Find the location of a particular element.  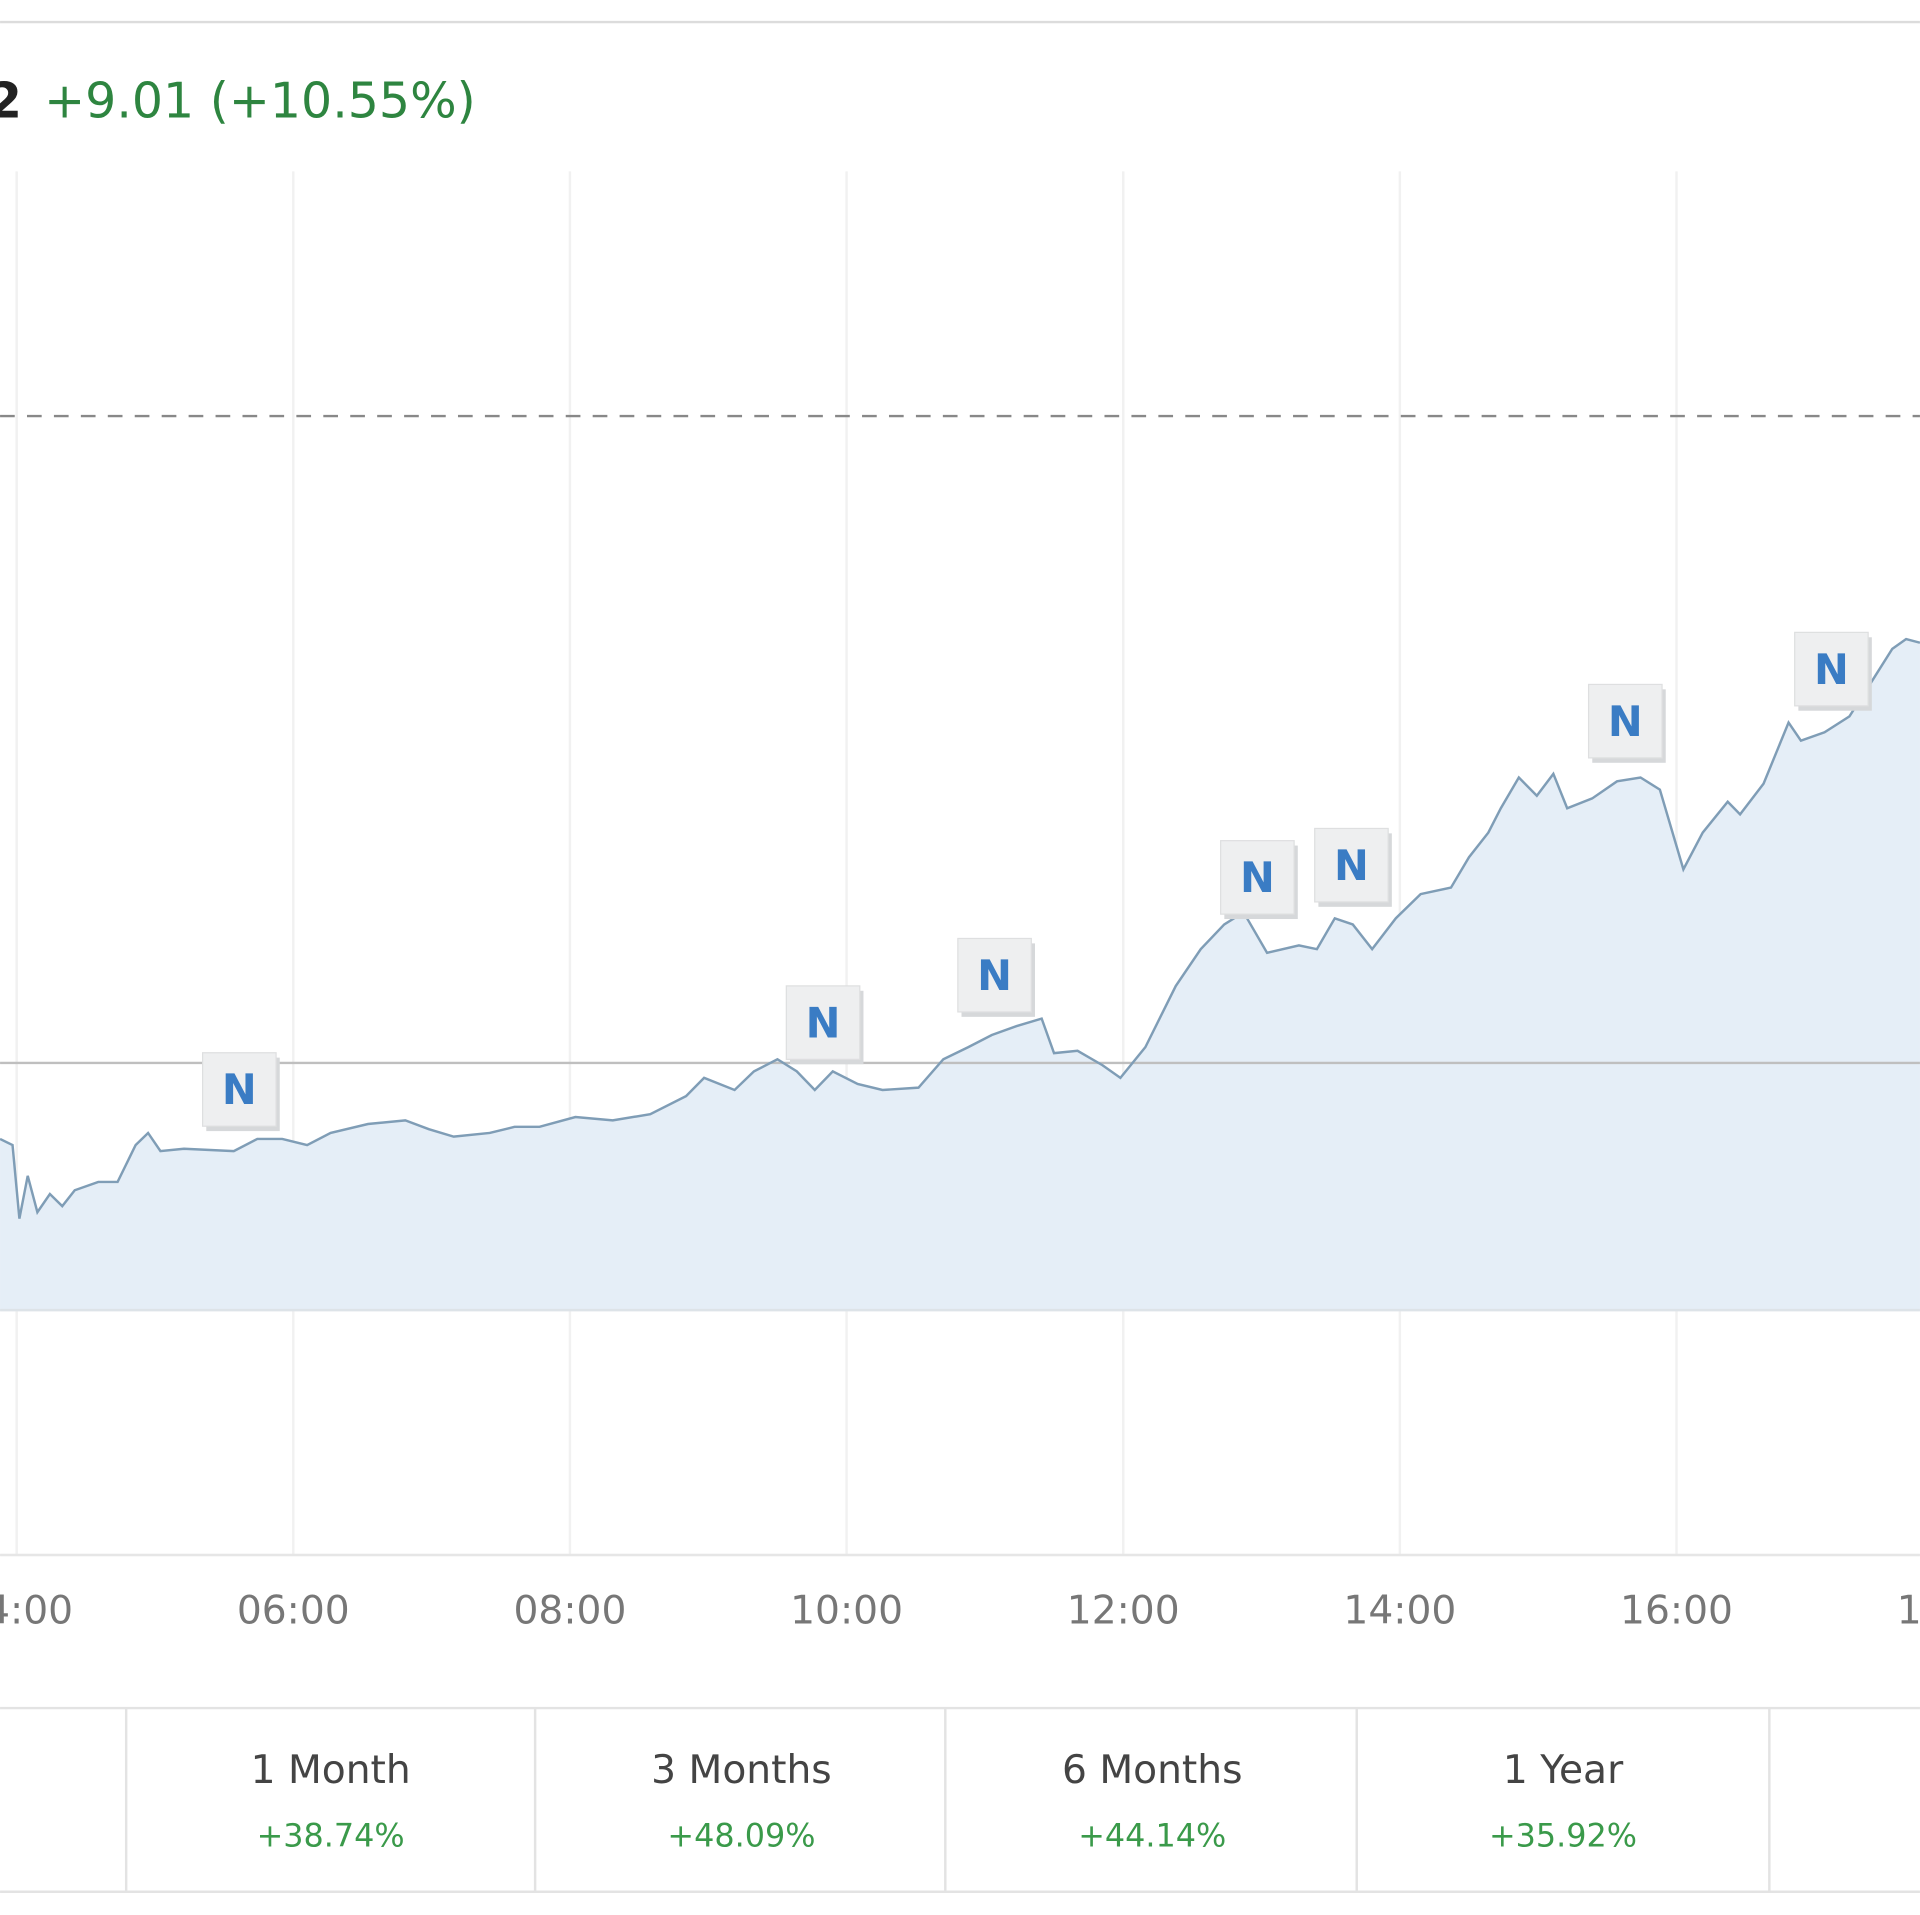

x-tick-label: 10:00 is located at coordinates (846, 1611).